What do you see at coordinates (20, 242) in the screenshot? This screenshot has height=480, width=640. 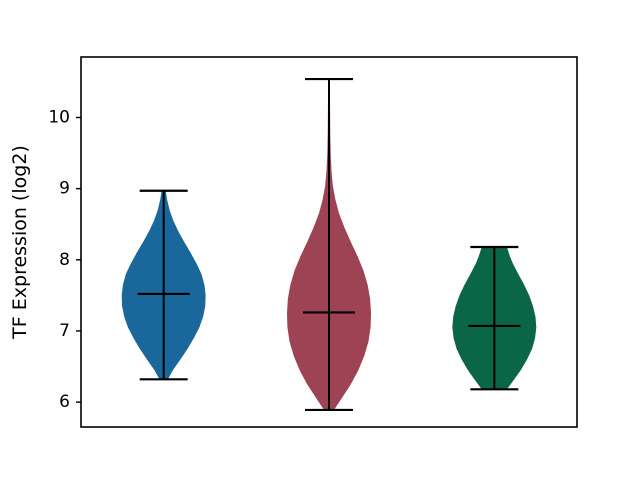 I see `y-axis-label: TF Expression (log2)` at bounding box center [20, 242].